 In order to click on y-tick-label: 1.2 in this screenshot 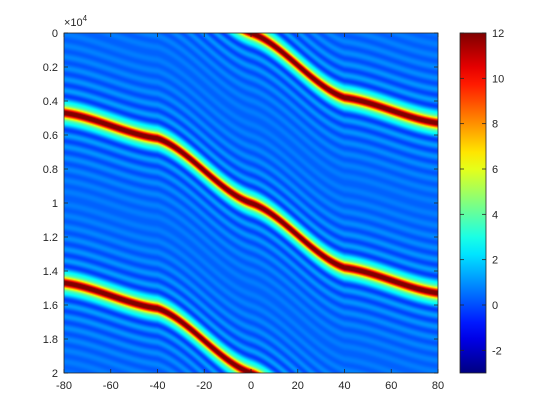, I will do `click(50, 238)`.